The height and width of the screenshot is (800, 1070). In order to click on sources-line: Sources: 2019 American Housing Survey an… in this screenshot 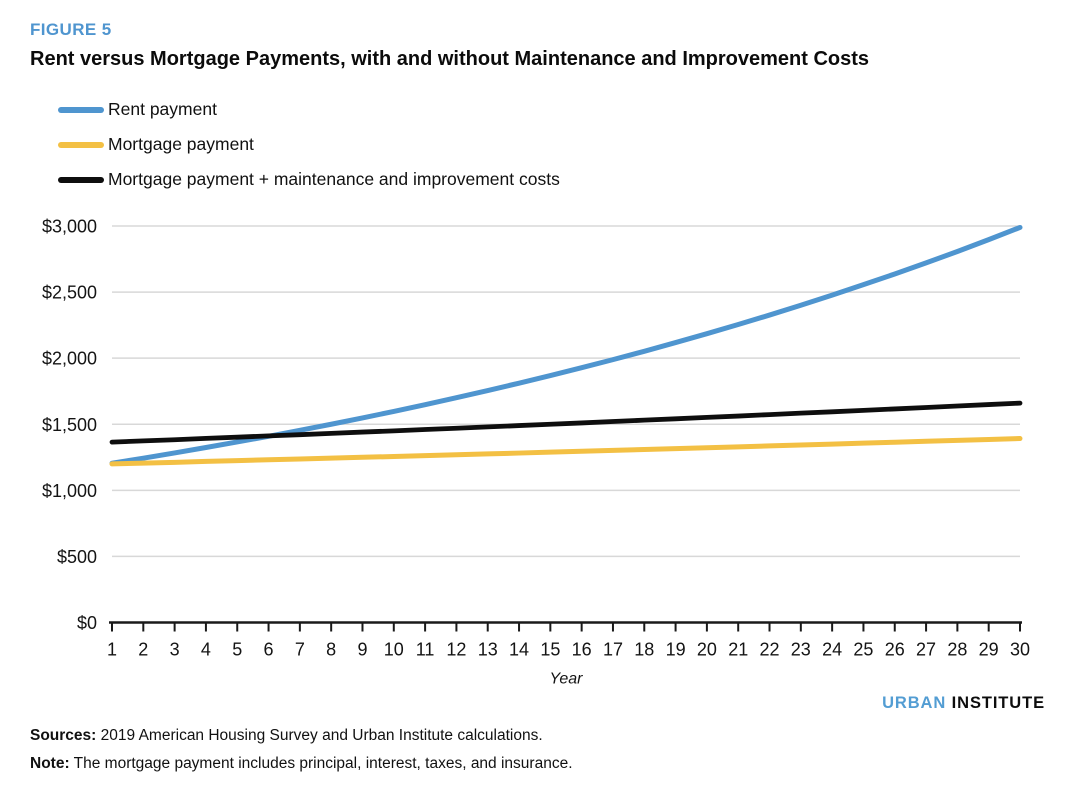, I will do `click(301, 736)`.